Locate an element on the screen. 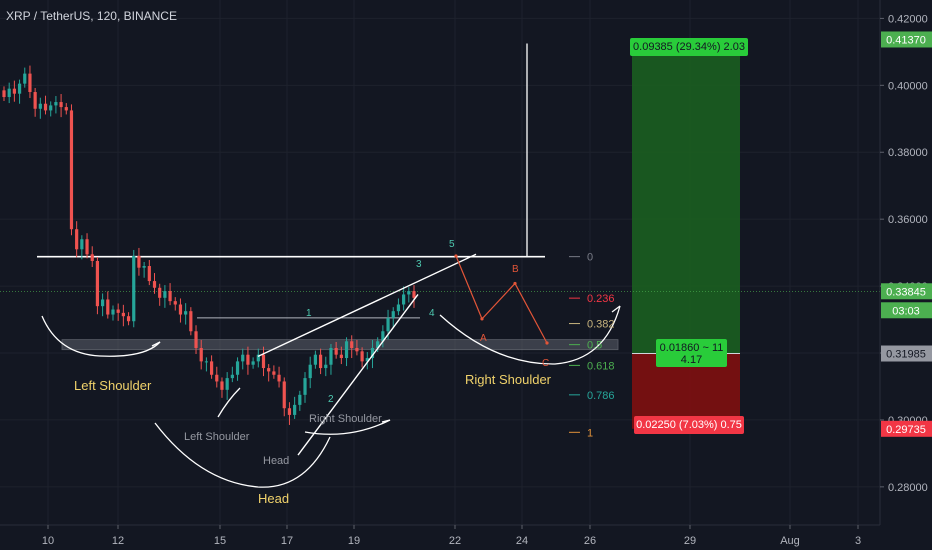 Image resolution: width=932 pixels, height=550 pixels. x-tick-label: 29 is located at coordinates (690, 541).